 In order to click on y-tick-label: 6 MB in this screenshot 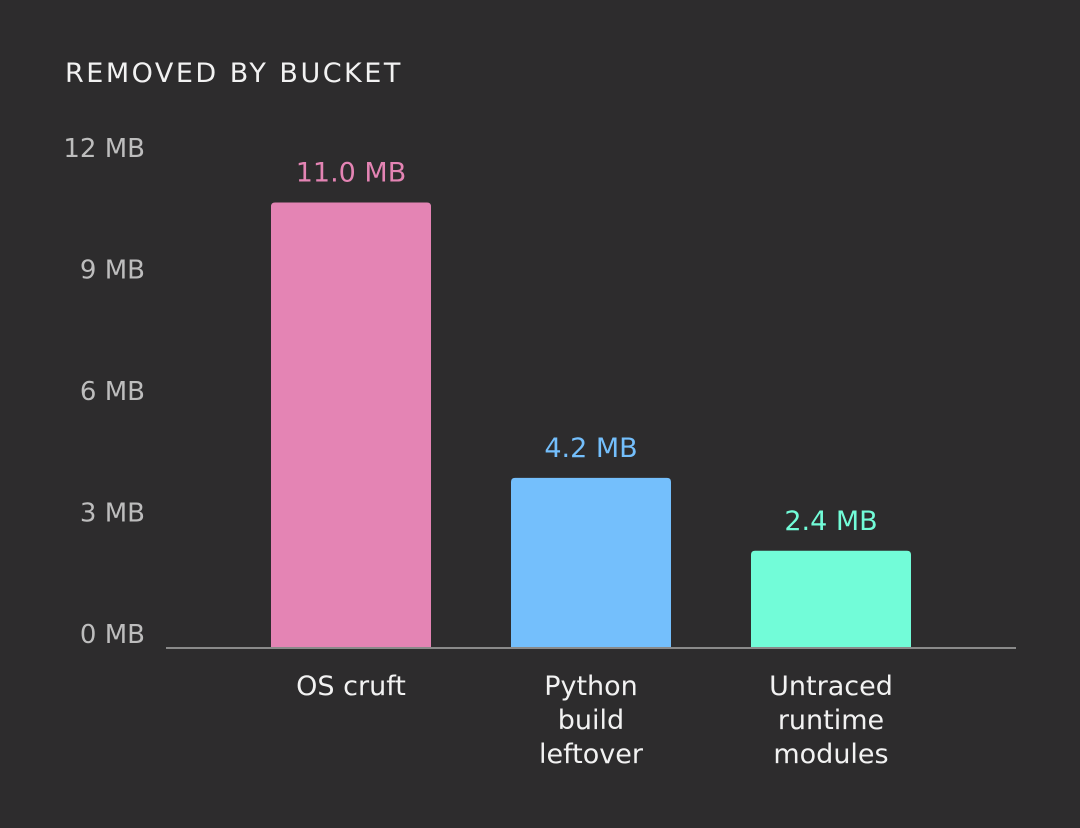, I will do `click(112, 392)`.